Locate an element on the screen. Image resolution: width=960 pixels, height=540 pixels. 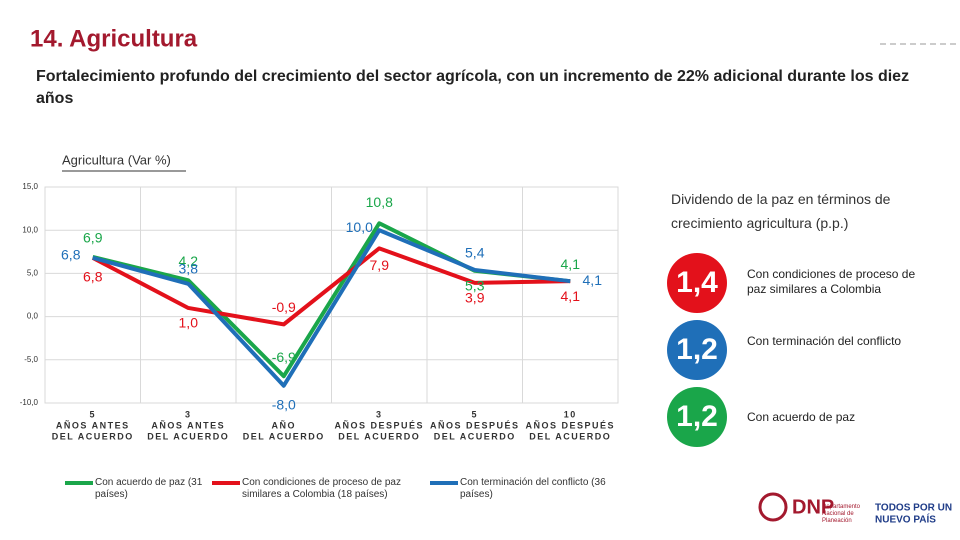
data-label: 3,8 is located at coordinates (189, 268).